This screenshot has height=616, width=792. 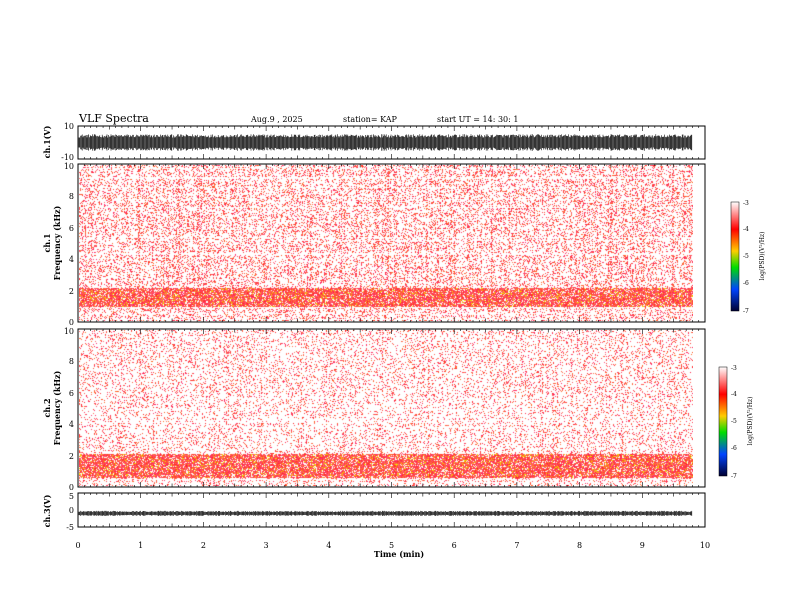 What do you see at coordinates (71, 259) in the screenshot?
I see `ch1-freq-tick-4: 4` at bounding box center [71, 259].